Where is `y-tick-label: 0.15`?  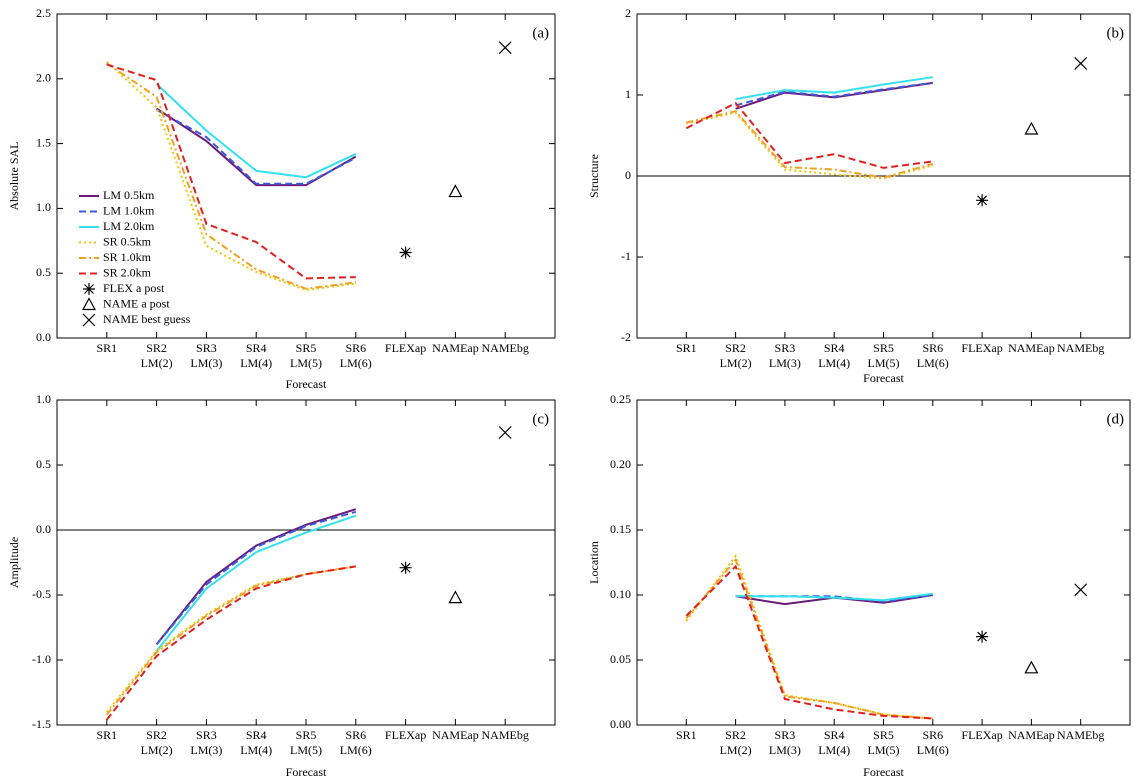
y-tick-label: 0.15 is located at coordinates (620, 529).